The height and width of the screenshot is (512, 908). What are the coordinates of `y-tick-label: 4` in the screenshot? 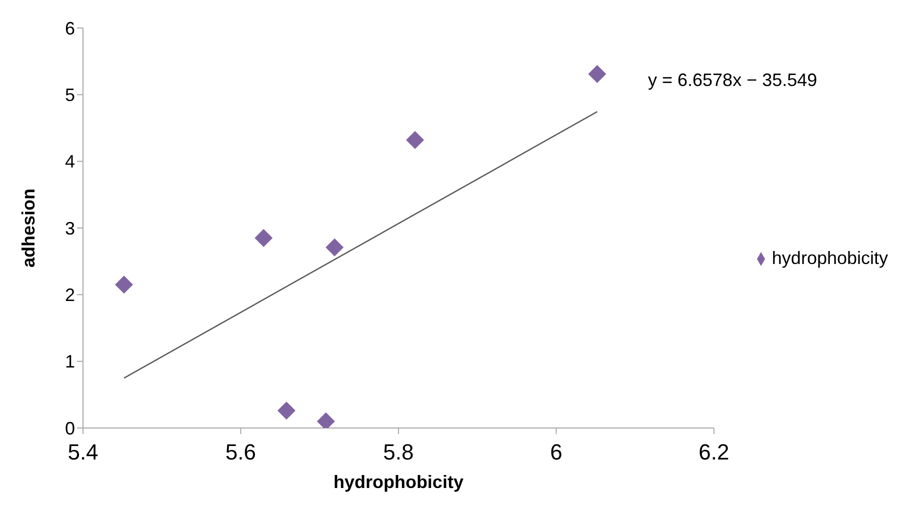 It's located at (69, 162).